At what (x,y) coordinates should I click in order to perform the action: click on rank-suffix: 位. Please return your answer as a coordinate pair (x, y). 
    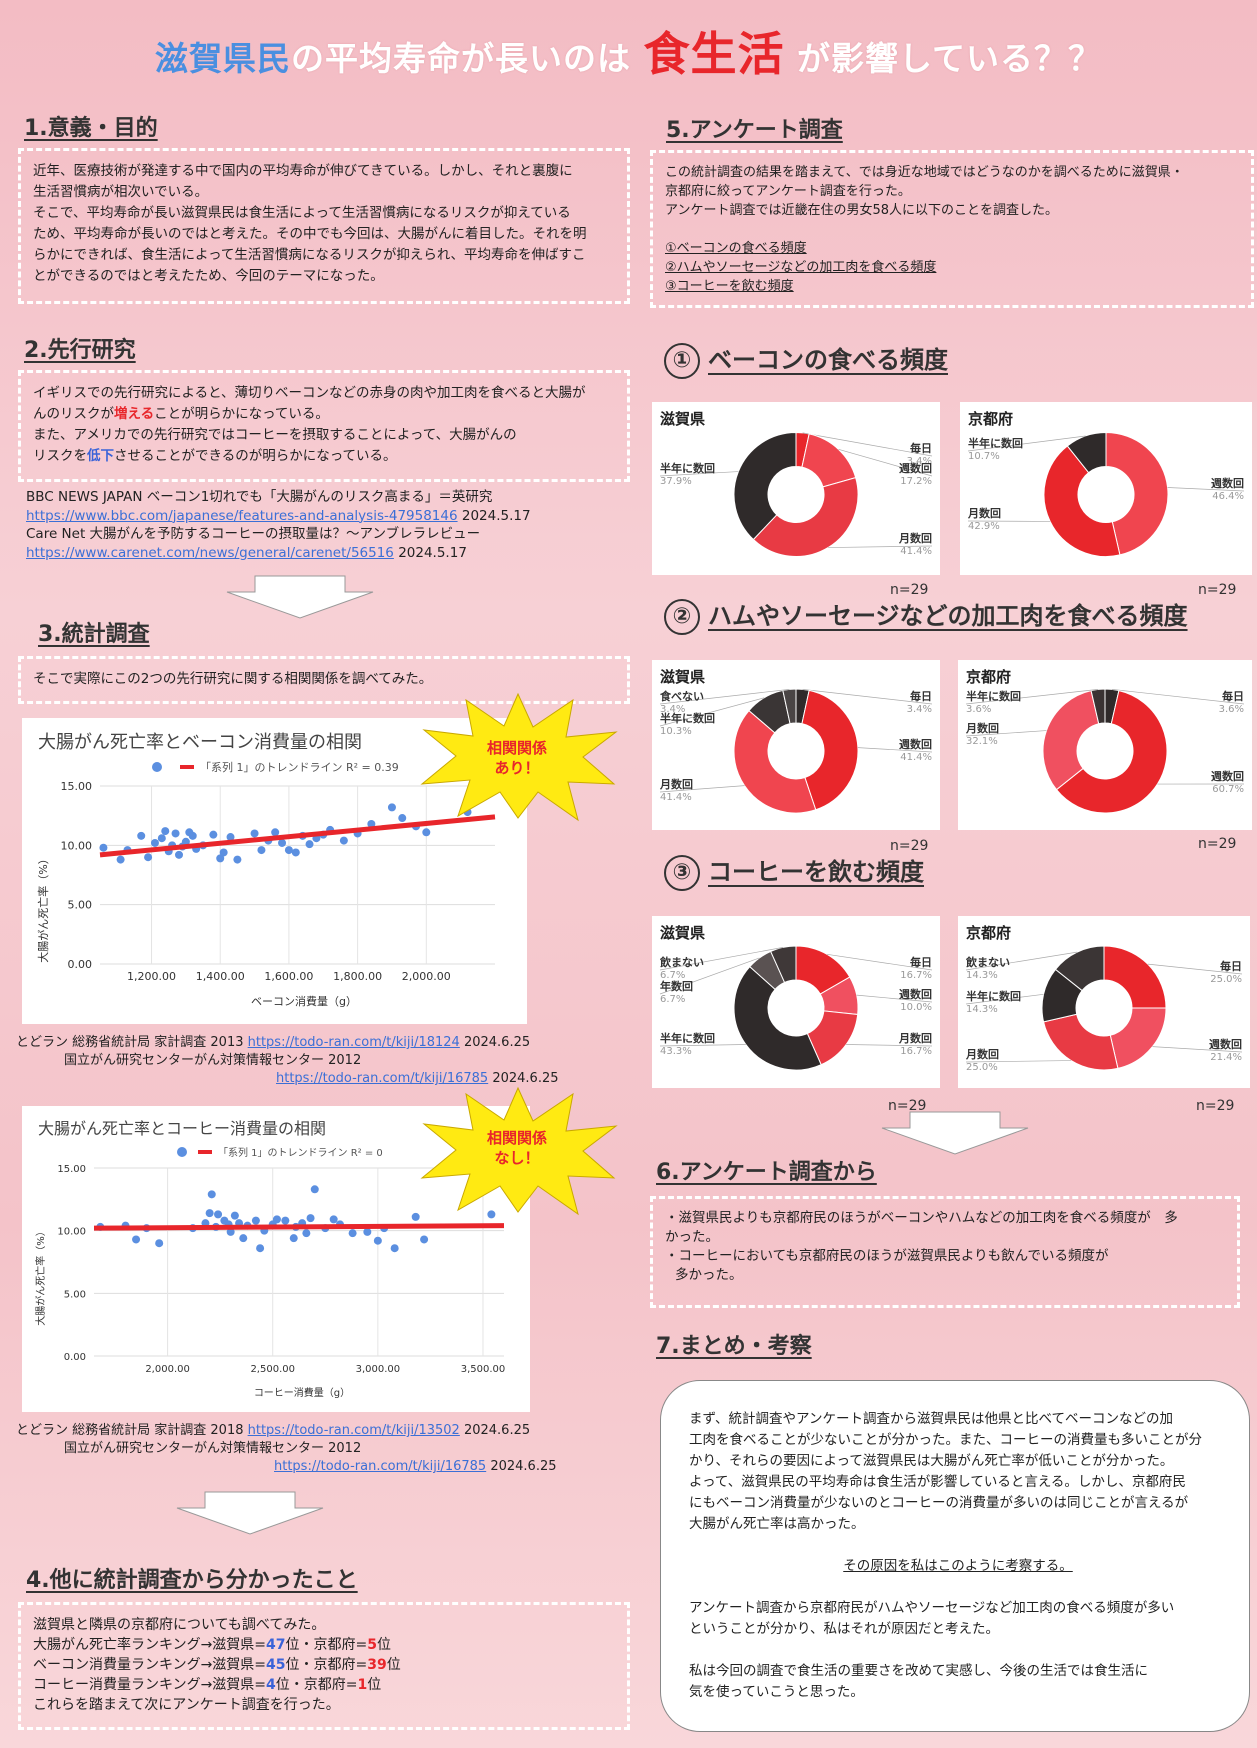
    Looking at the image, I should click on (393, 1665).